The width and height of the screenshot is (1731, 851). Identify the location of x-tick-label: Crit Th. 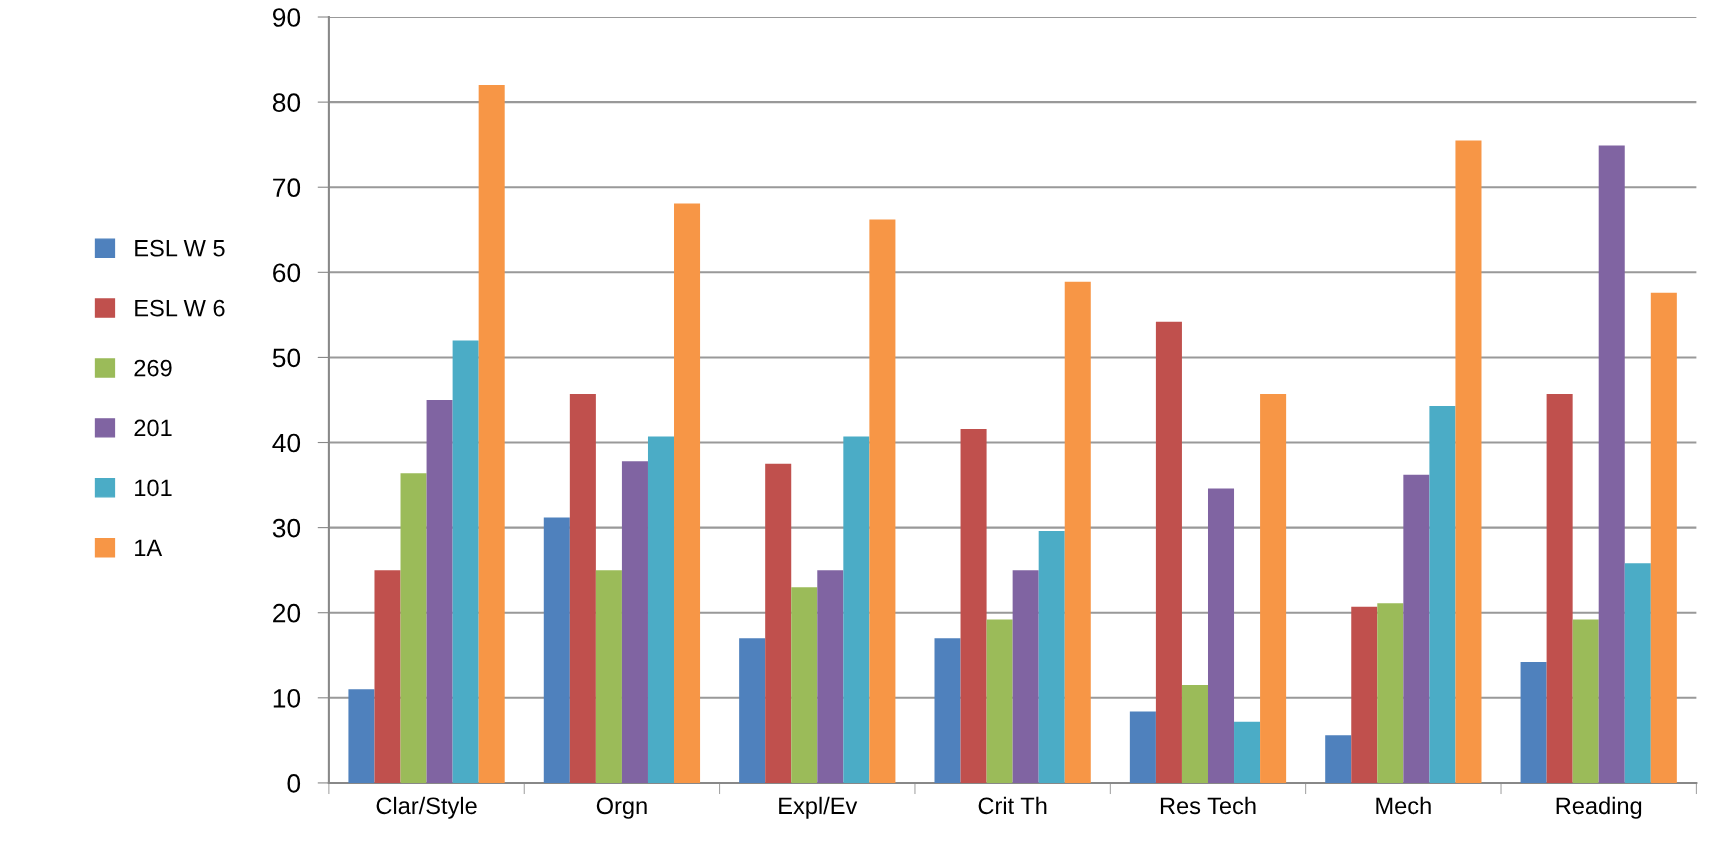
(1012, 805).